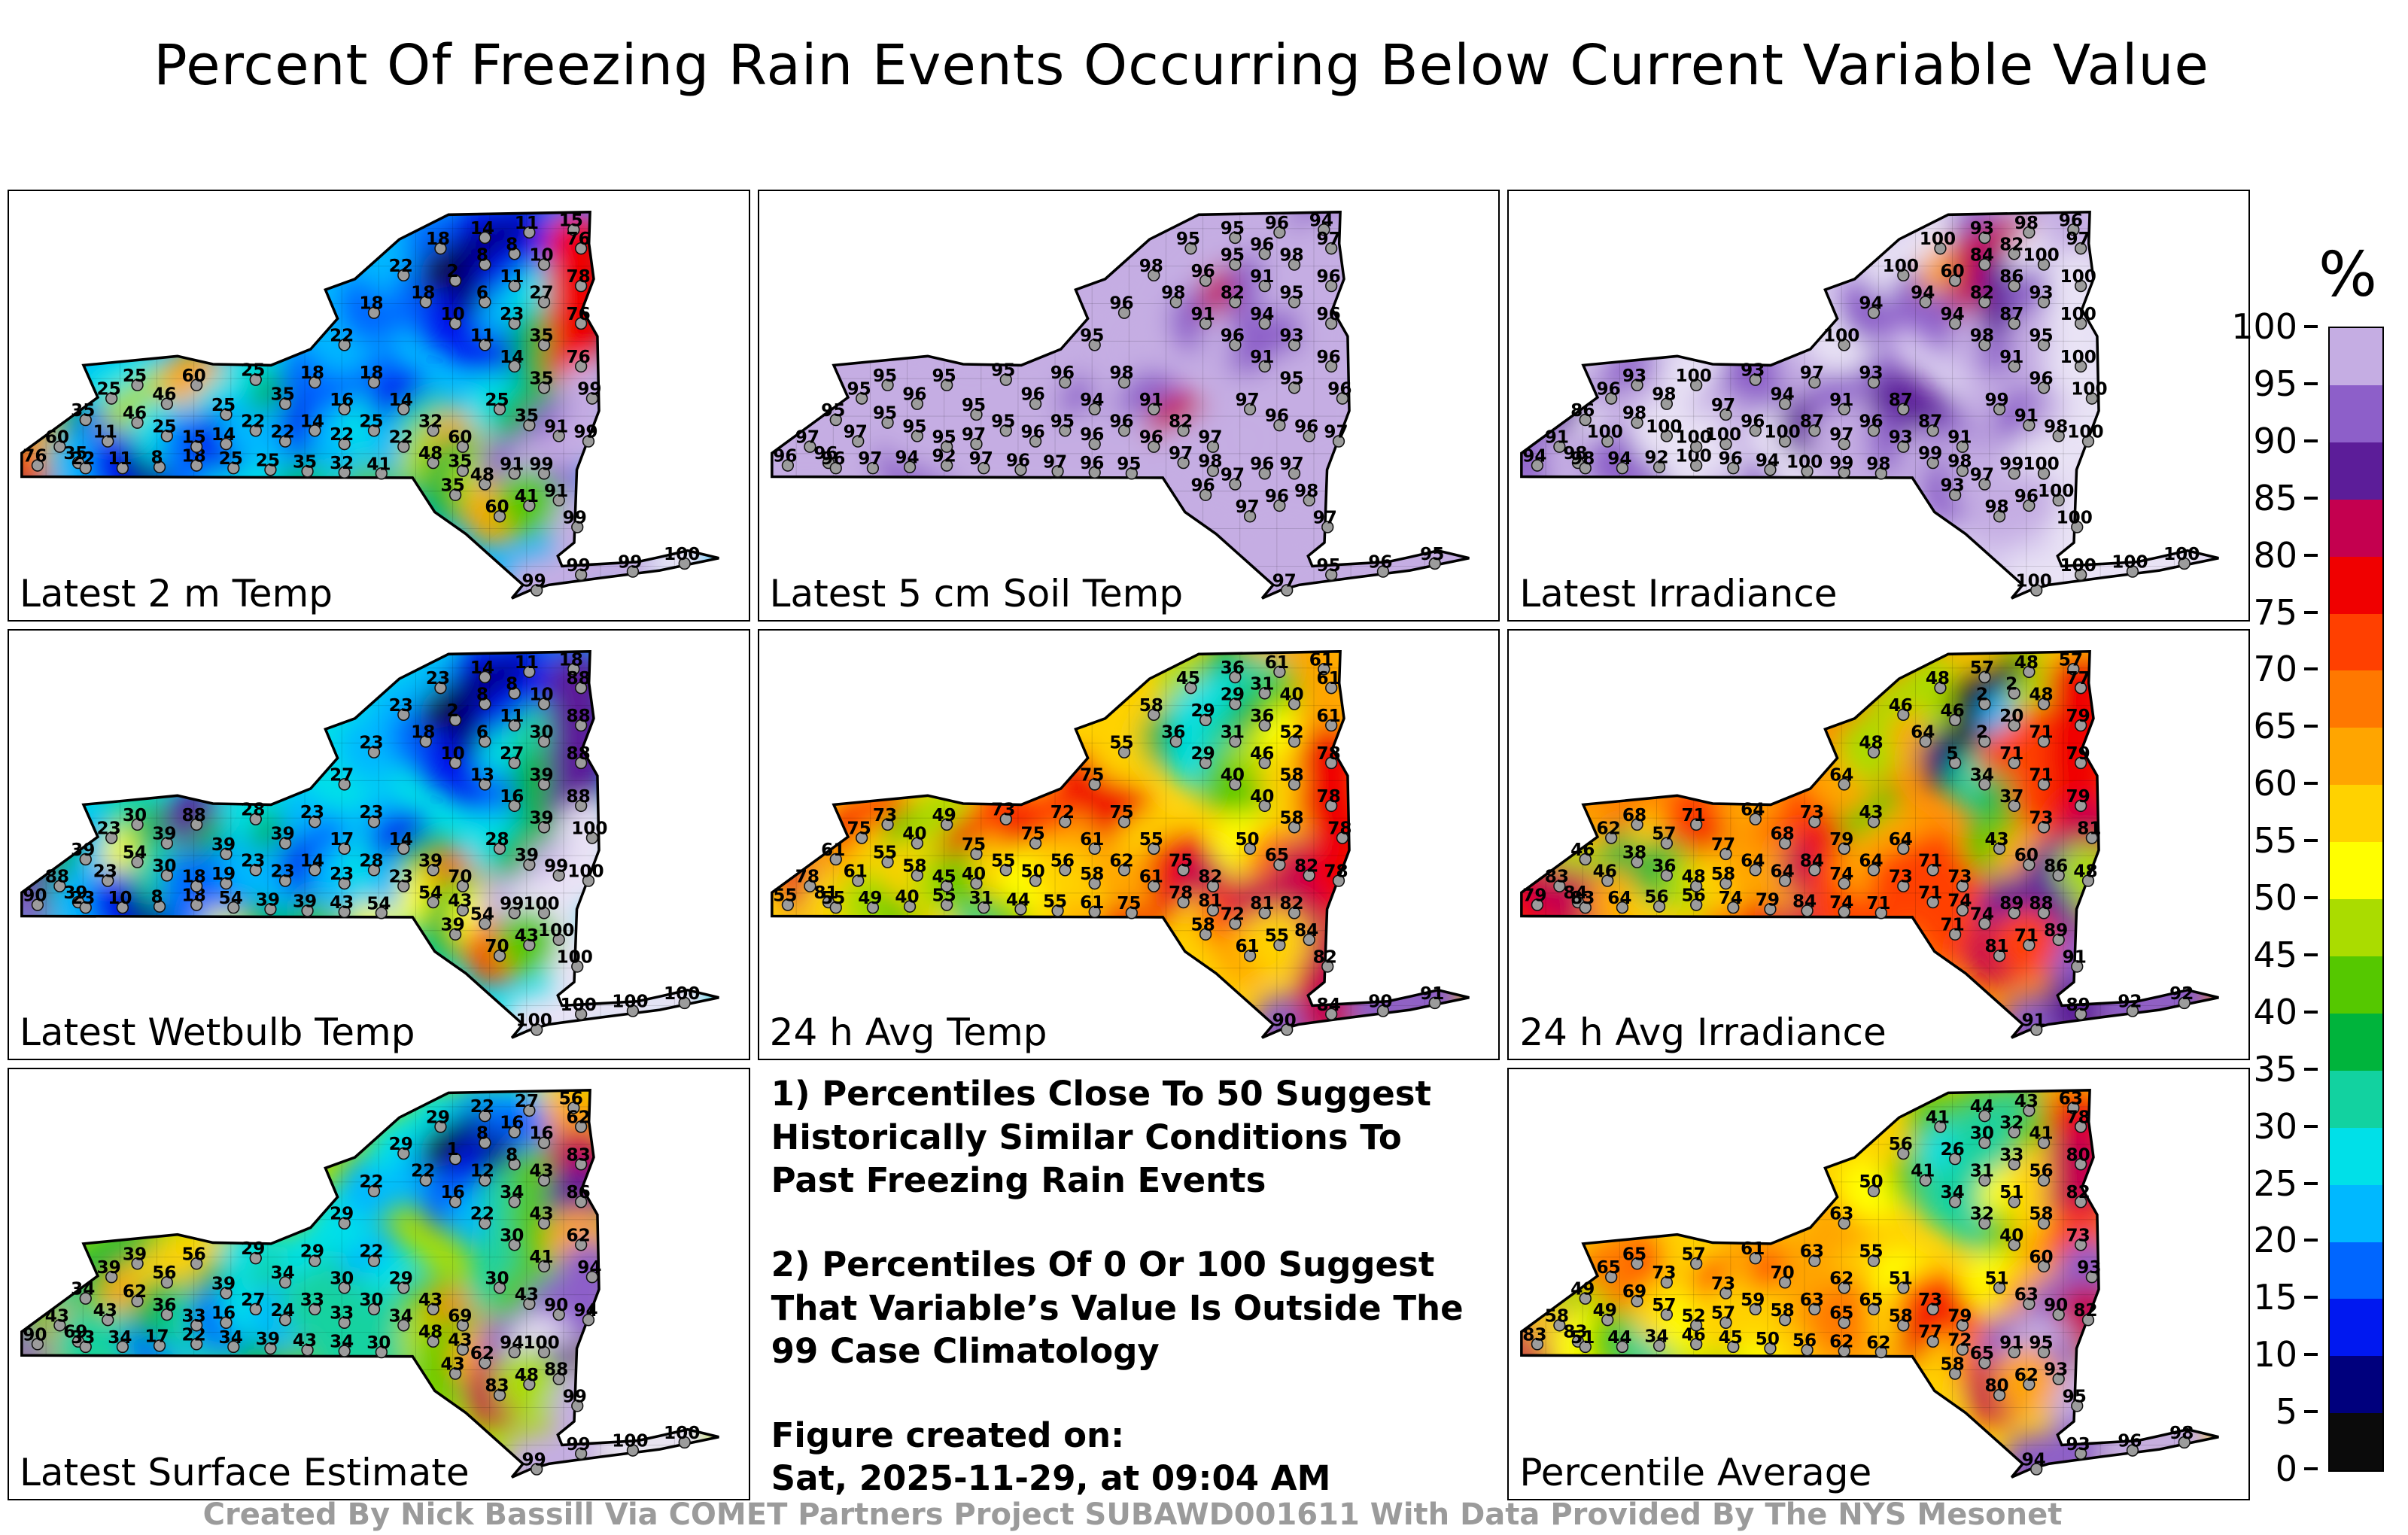  What do you see at coordinates (2130, 1000) in the screenshot?
I see `station-value: 92` at bounding box center [2130, 1000].